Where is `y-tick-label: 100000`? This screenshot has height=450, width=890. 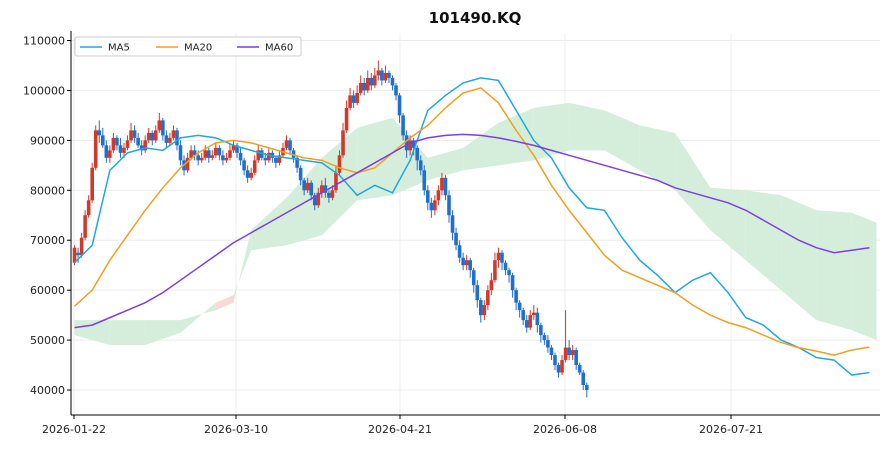 y-tick-label: 100000 is located at coordinates (44, 90).